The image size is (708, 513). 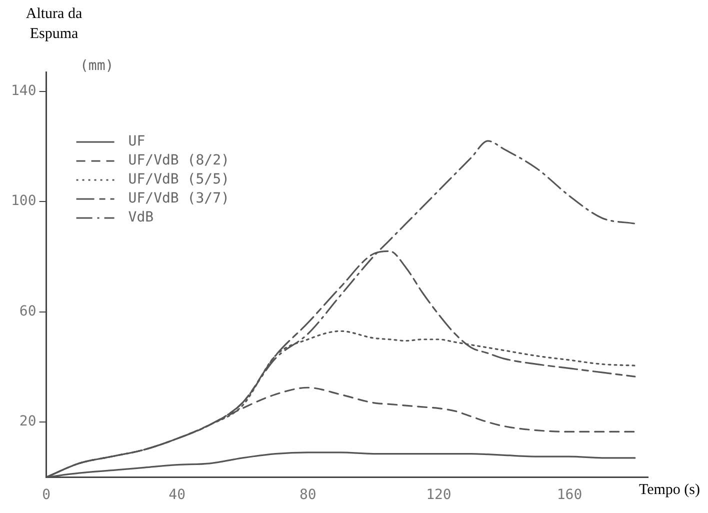 I want to click on legend-label: UF/VdB (3/7), so click(x=179, y=198).